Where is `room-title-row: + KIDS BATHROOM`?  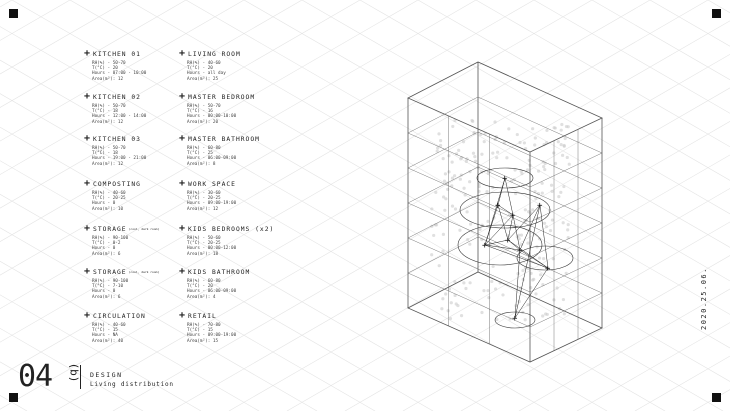 room-title-row: + KIDS BATHROOM is located at coordinates (226, 272).